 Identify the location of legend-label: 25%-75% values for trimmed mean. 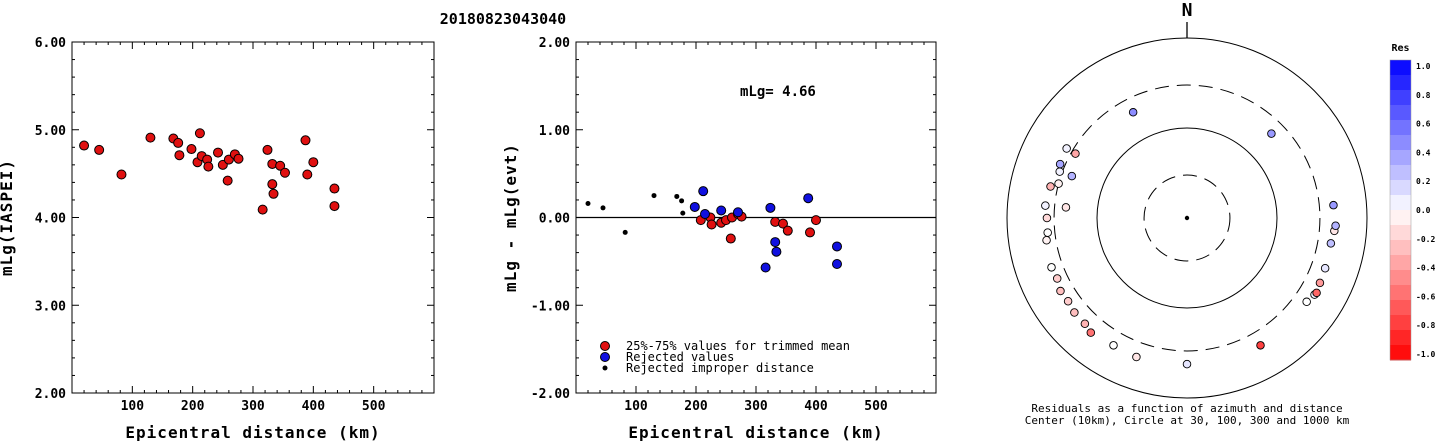
(738, 346).